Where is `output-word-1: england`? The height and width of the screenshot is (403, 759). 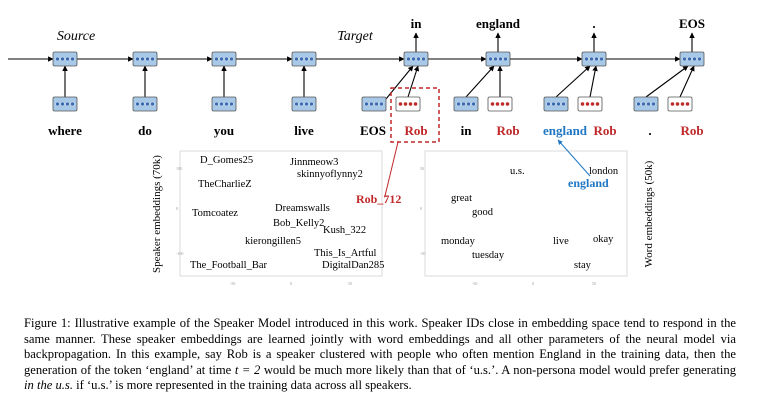
output-word-1: england is located at coordinates (498, 23).